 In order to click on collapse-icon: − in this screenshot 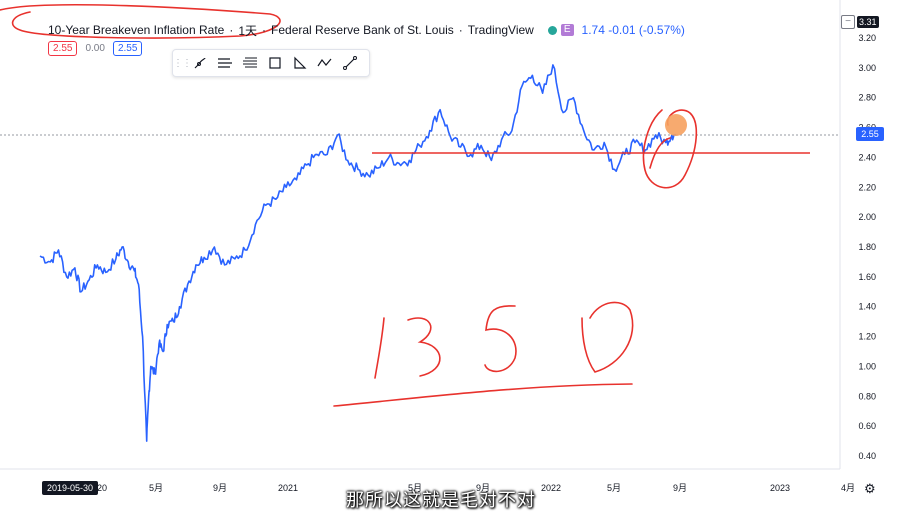, I will do `click(848, 22)`.